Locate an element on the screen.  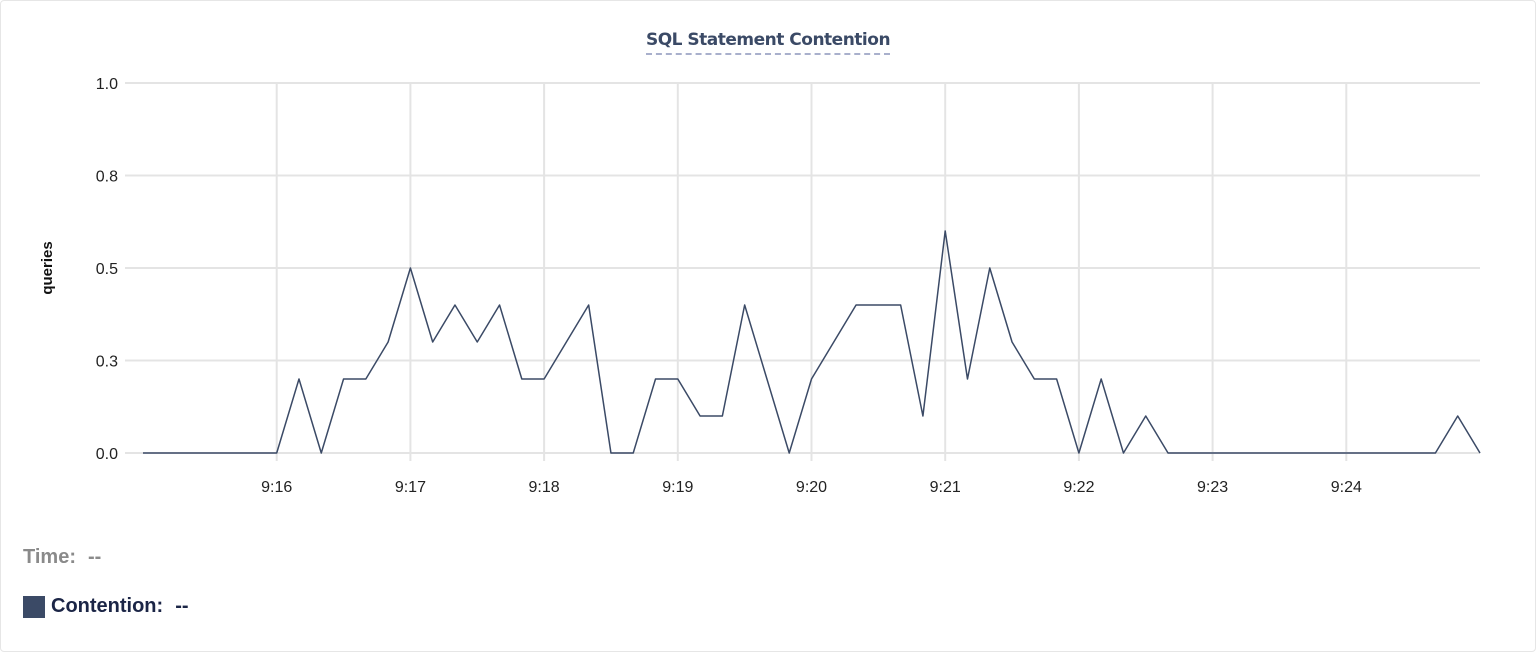
chart-title: SQL Statement Contention is located at coordinates (768, 42).